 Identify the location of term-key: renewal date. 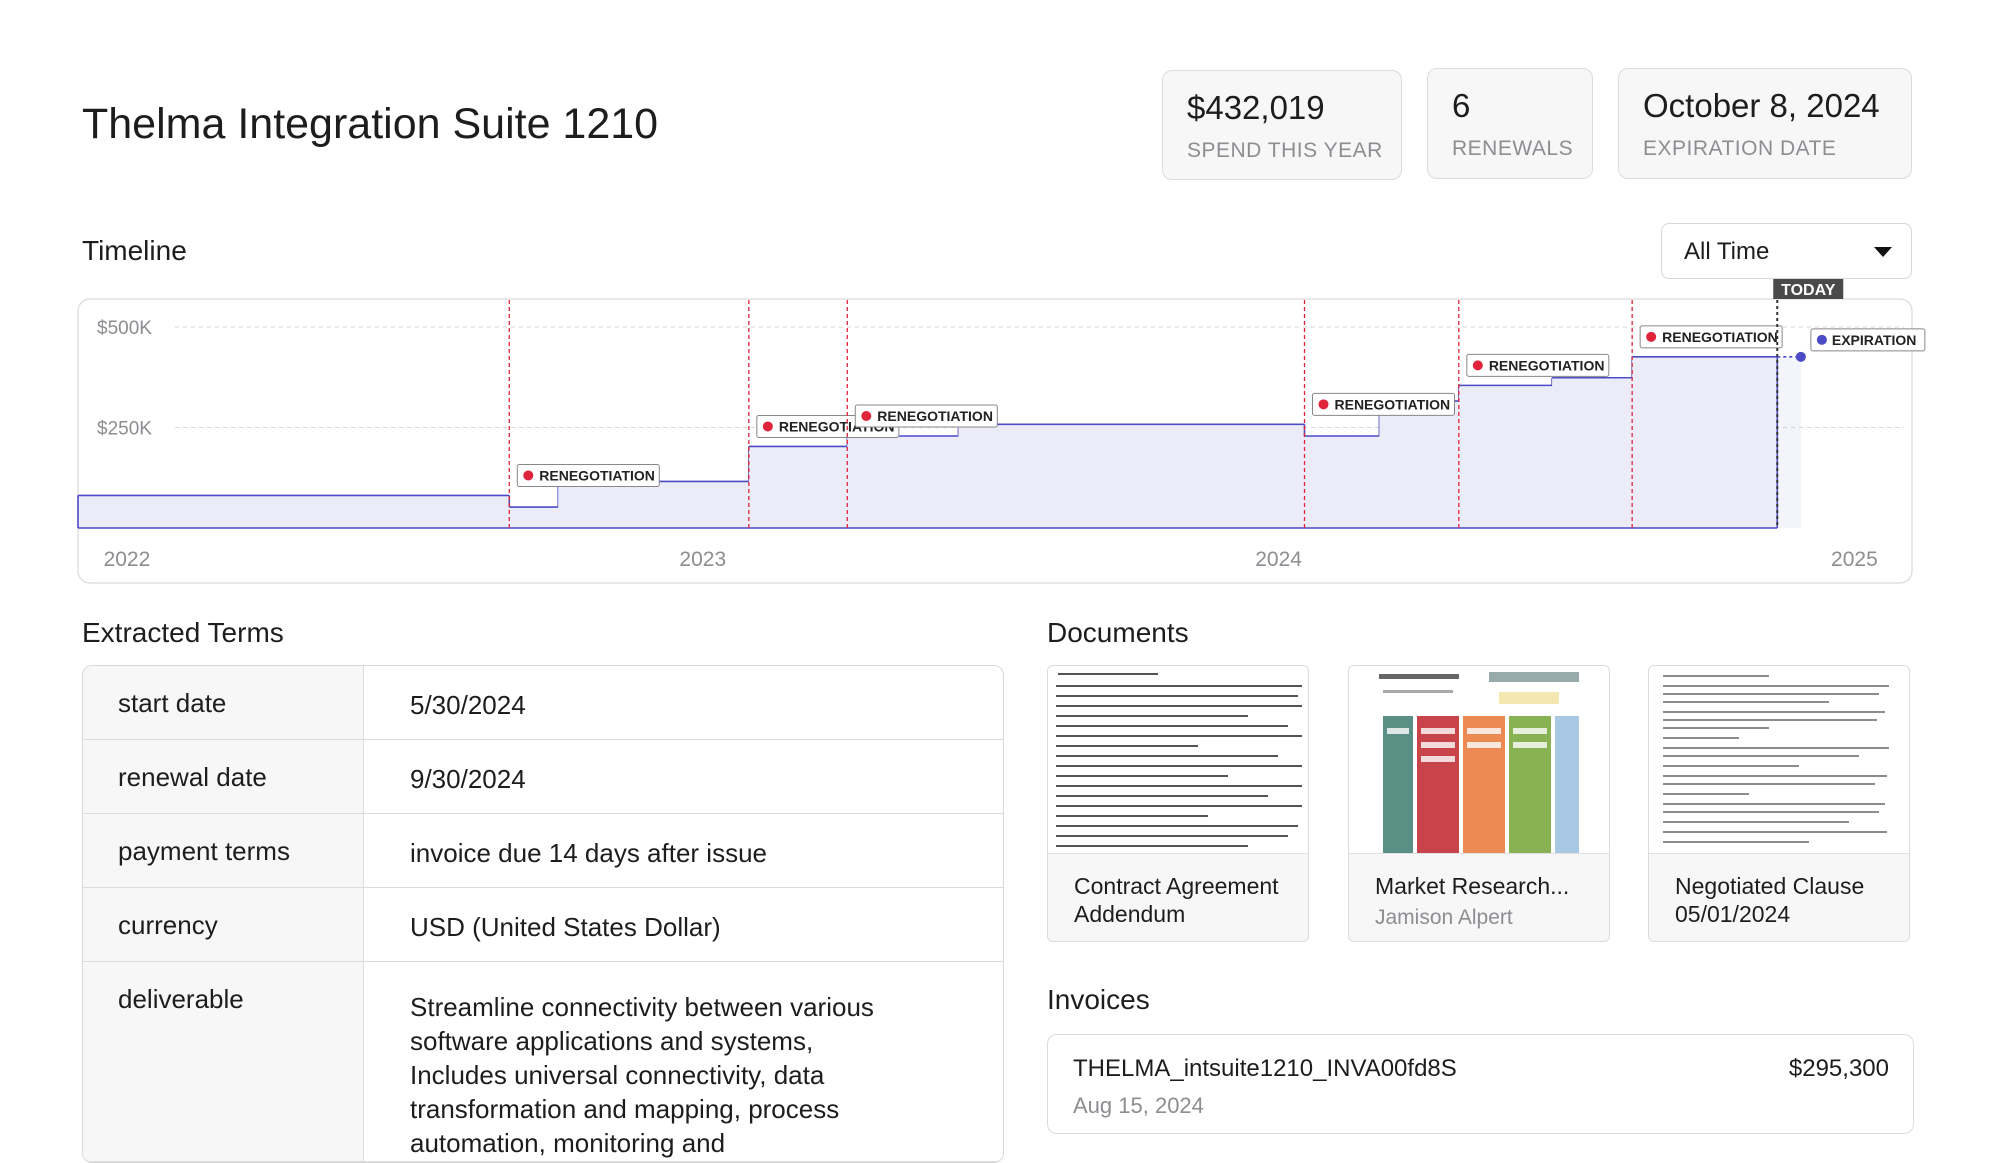
(223, 776).